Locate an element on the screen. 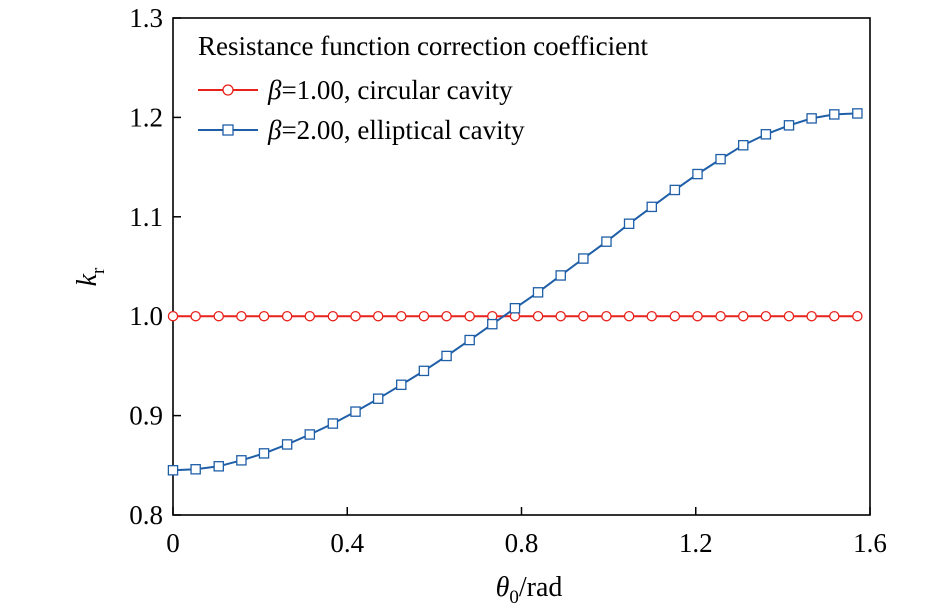 The width and height of the screenshot is (945, 615). y-axis-subscript: r is located at coordinates (98, 270).